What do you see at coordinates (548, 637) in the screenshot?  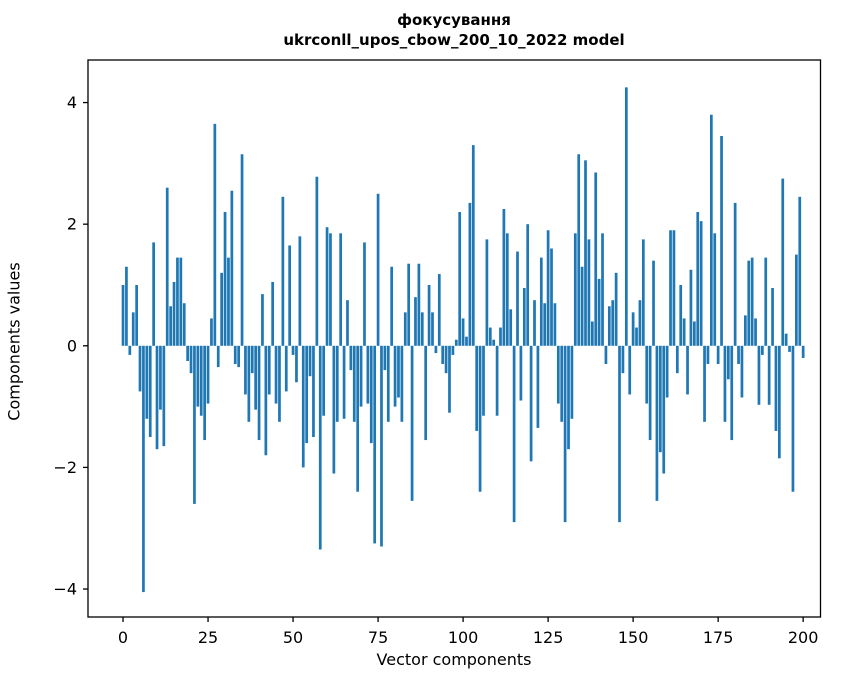 I see `x-tick-label: 125` at bounding box center [548, 637].